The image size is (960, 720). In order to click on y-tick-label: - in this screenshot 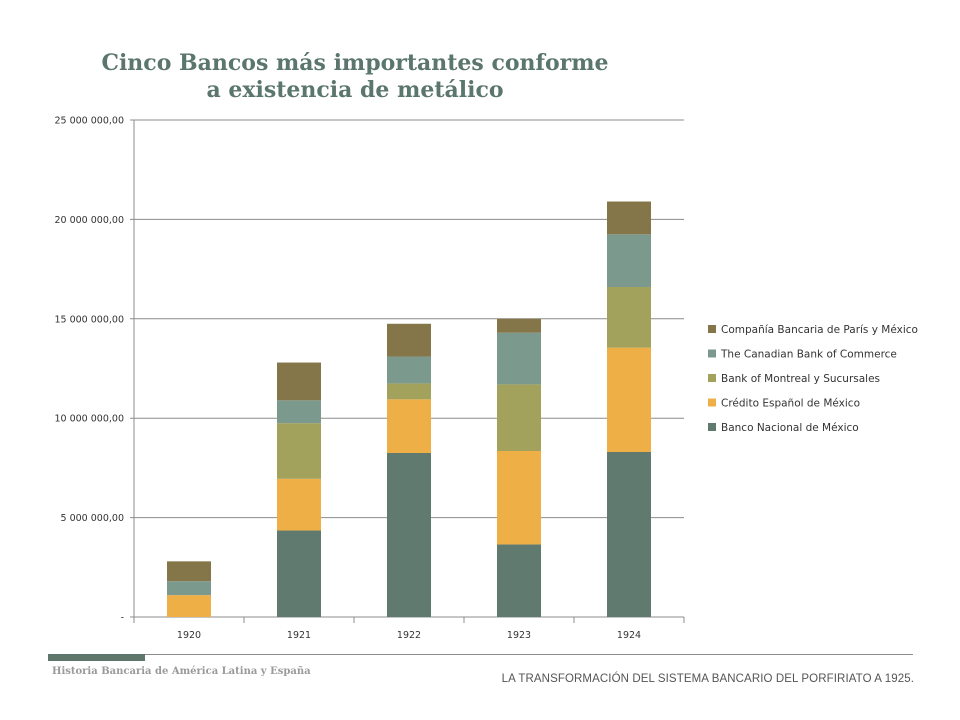, I will do `click(122, 618)`.